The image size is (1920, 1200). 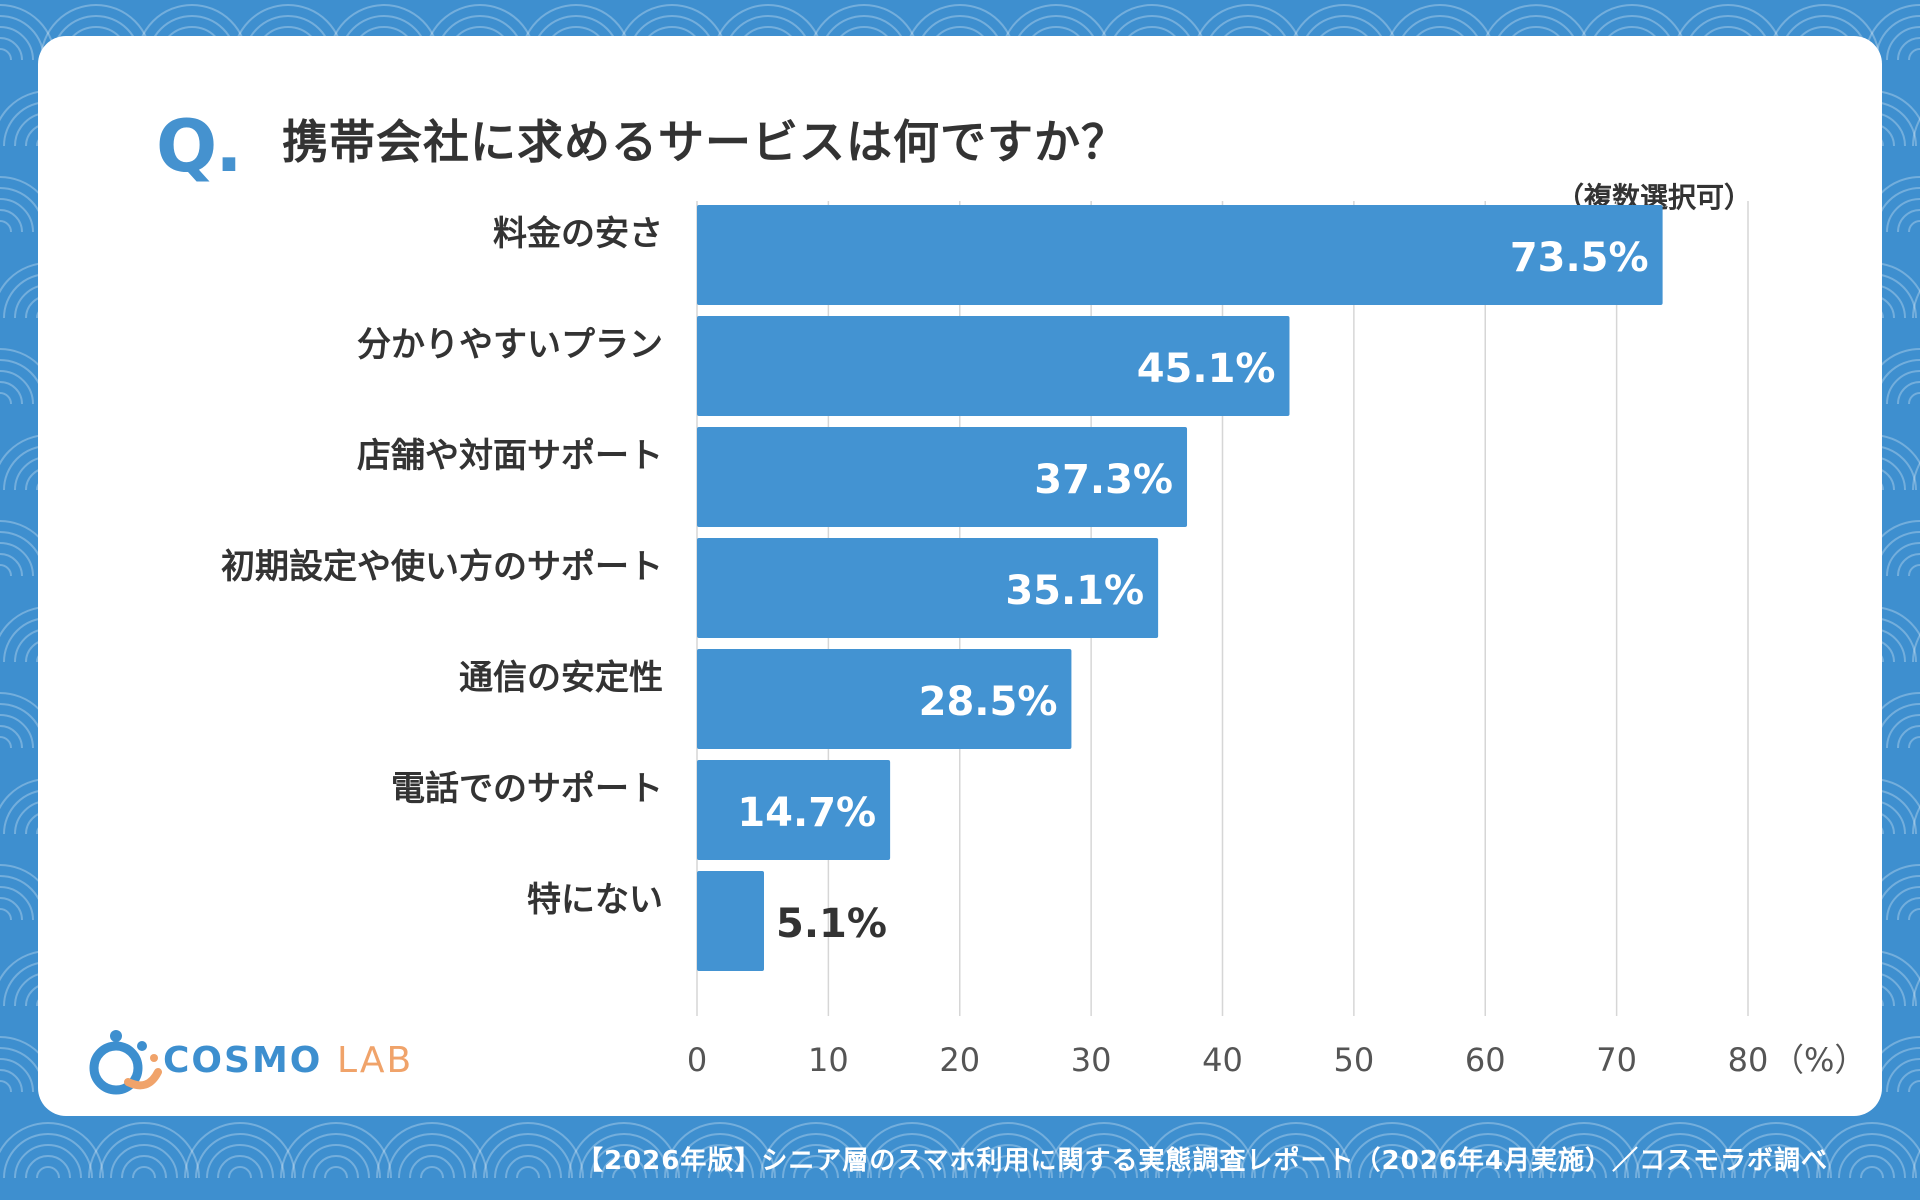 What do you see at coordinates (1354, 1060) in the screenshot?
I see `x-tick-label: 50` at bounding box center [1354, 1060].